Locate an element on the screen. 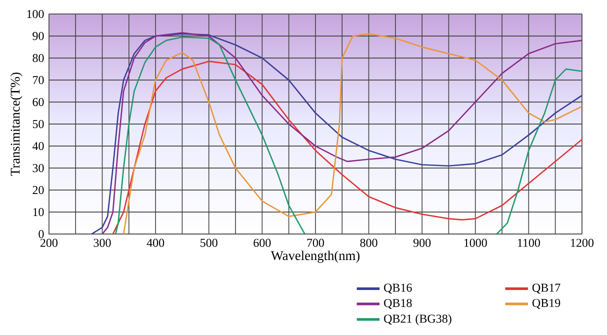 This screenshot has width=607, height=335. x-axis-title: Wavelength(nm) is located at coordinates (315, 256).